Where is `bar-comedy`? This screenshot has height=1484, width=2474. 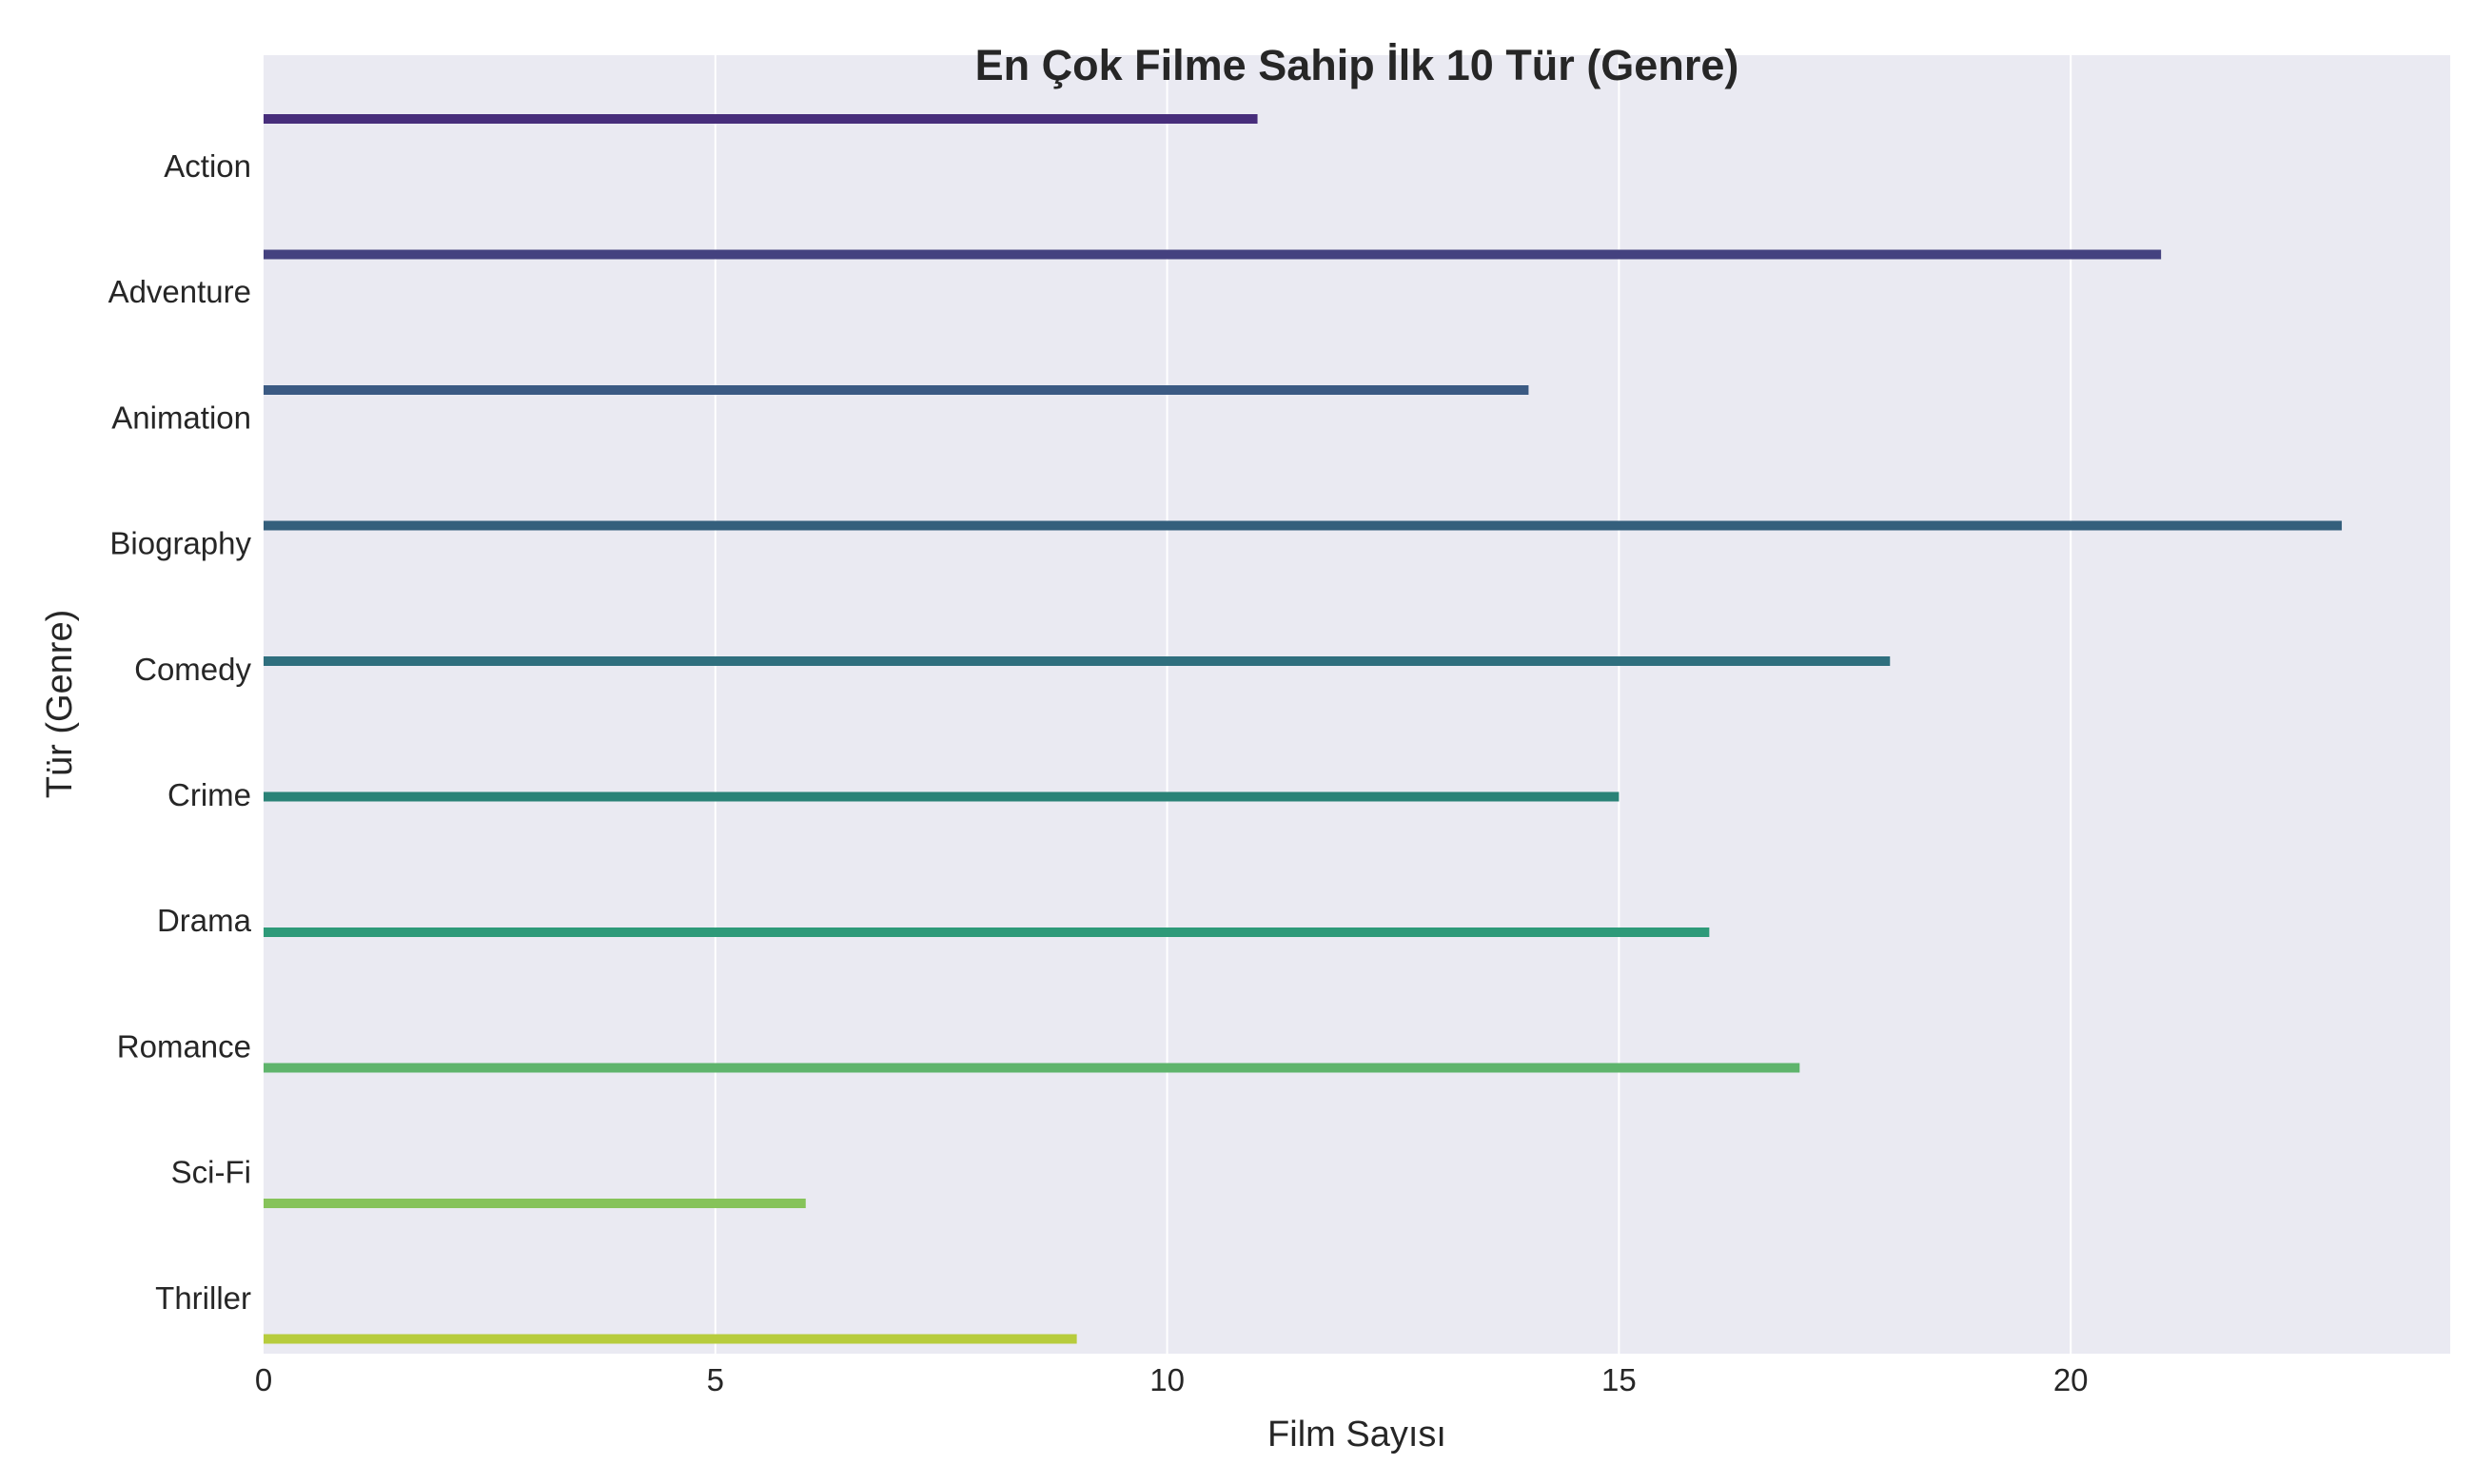
bar-comedy is located at coordinates (1077, 661).